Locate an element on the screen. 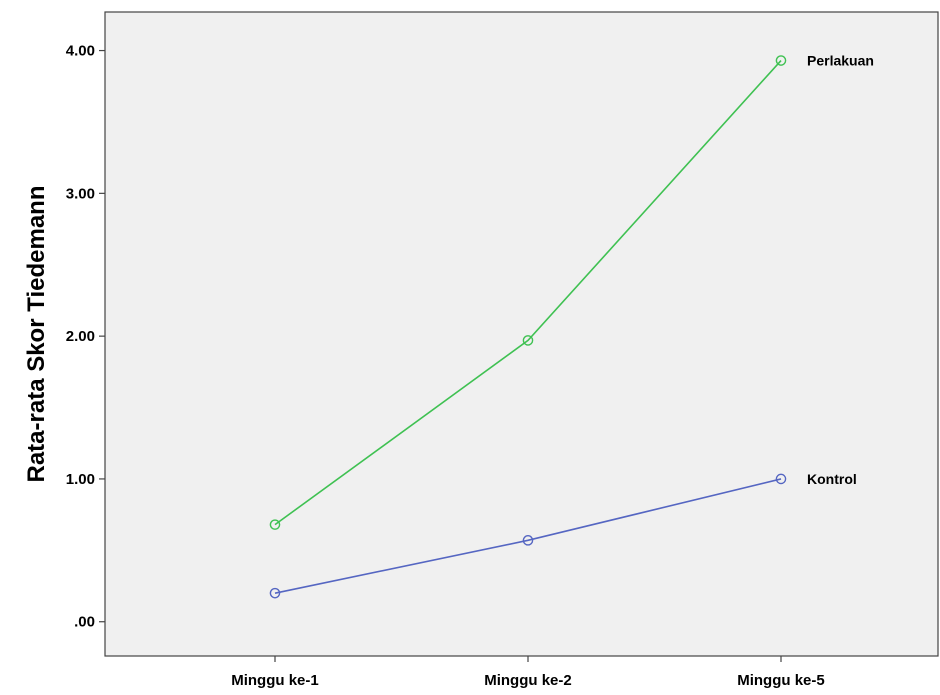 The image size is (940, 695). x-tick-label: Minggu ke-5 is located at coordinates (781, 680).